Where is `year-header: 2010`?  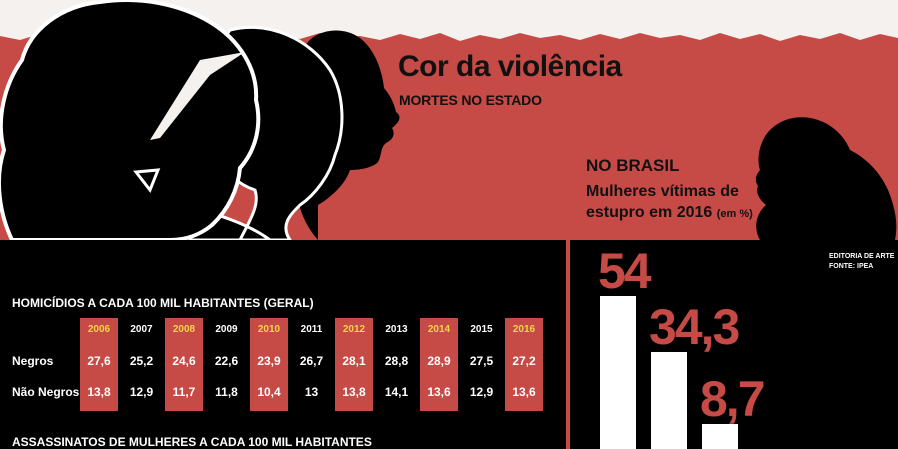 year-header: 2010 is located at coordinates (269, 329).